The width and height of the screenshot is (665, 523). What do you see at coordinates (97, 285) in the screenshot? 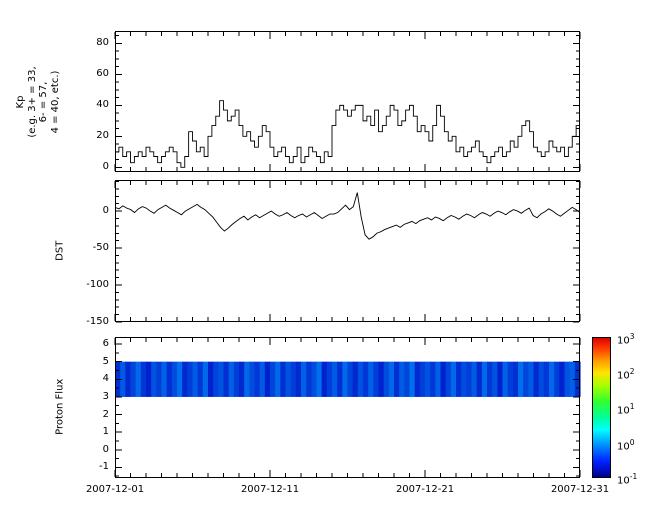
I see `y-tick-label: -100` at bounding box center [97, 285].